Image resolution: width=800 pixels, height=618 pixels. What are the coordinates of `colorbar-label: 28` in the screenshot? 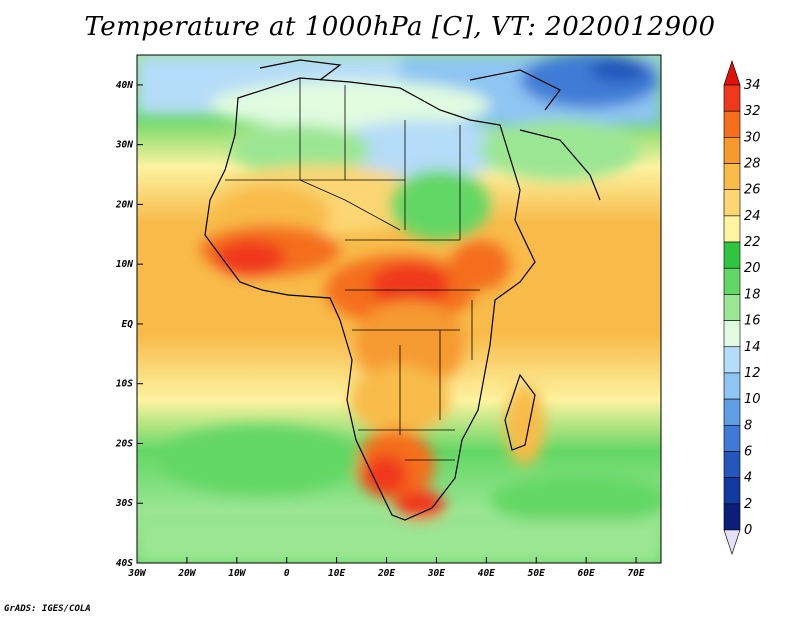 It's located at (752, 164).